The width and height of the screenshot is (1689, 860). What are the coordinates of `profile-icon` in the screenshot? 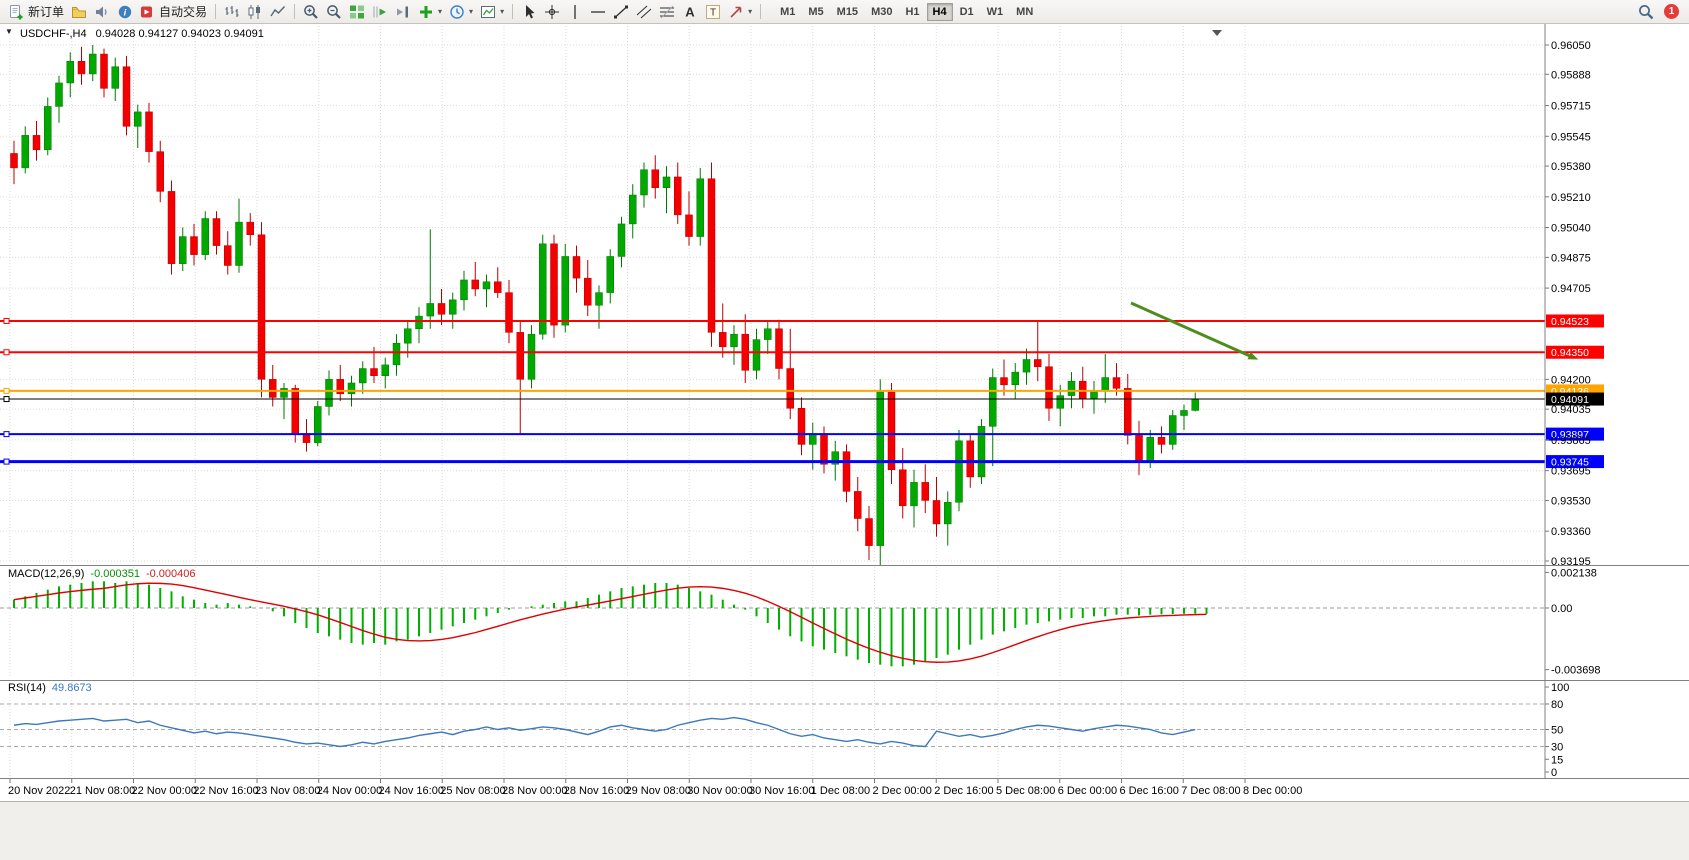 It's located at (79, 12).